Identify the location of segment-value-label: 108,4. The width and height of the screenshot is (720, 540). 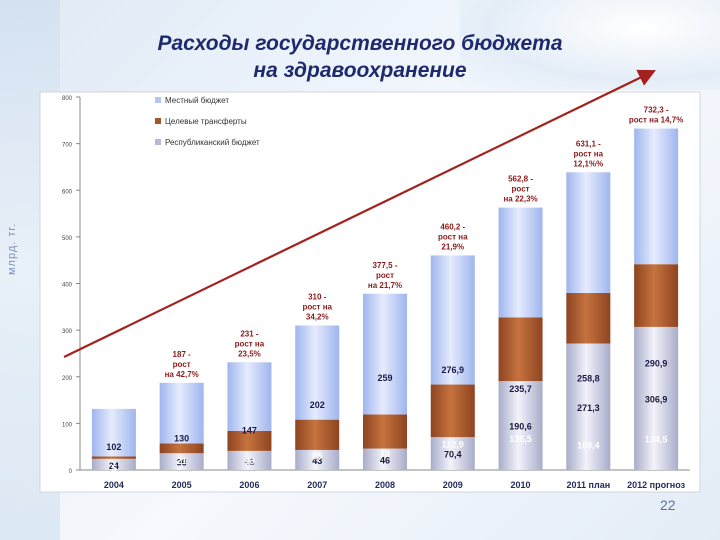
(588, 446).